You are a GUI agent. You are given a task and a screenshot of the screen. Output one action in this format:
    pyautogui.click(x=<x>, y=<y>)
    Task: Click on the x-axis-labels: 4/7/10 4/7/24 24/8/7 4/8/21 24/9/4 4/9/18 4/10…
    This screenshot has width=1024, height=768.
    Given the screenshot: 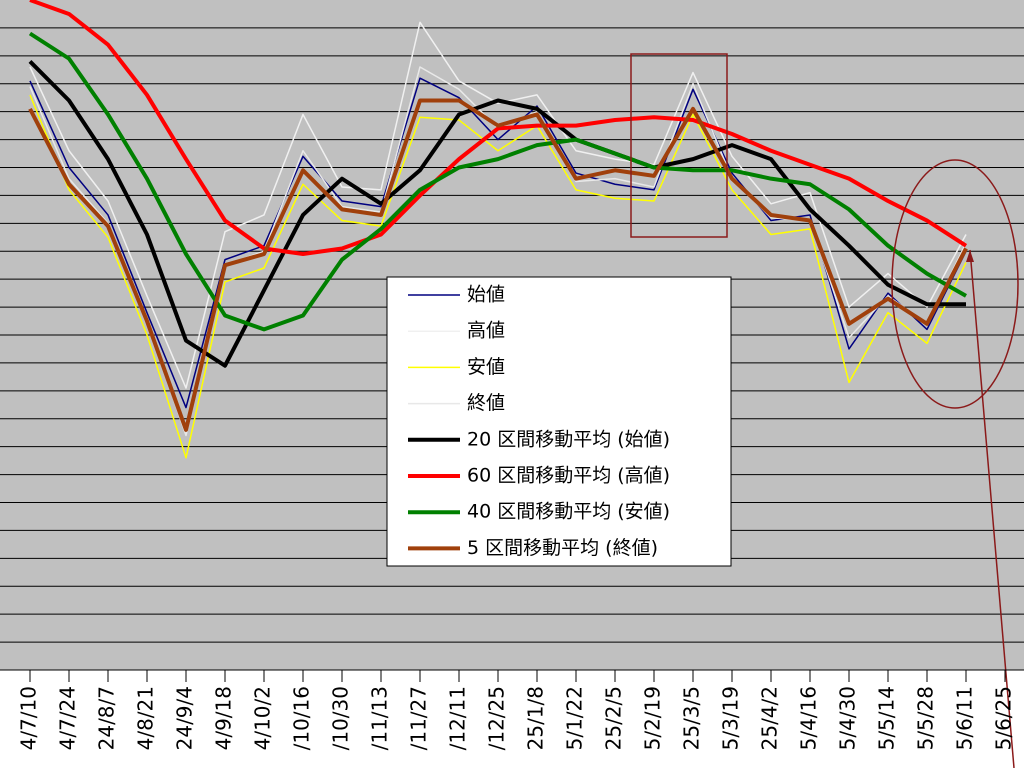 What is the action you would take?
    pyautogui.click(x=516, y=710)
    